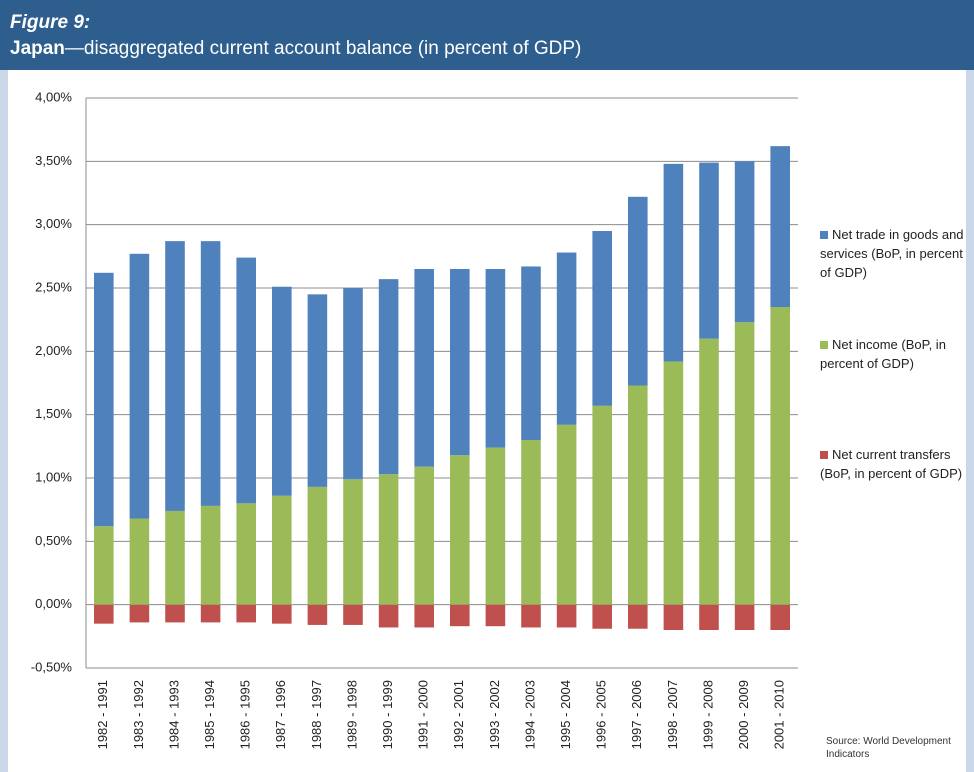 This screenshot has height=772, width=974. What do you see at coordinates (316, 714) in the screenshot?
I see `x-tick-label: 1988 - 1997` at bounding box center [316, 714].